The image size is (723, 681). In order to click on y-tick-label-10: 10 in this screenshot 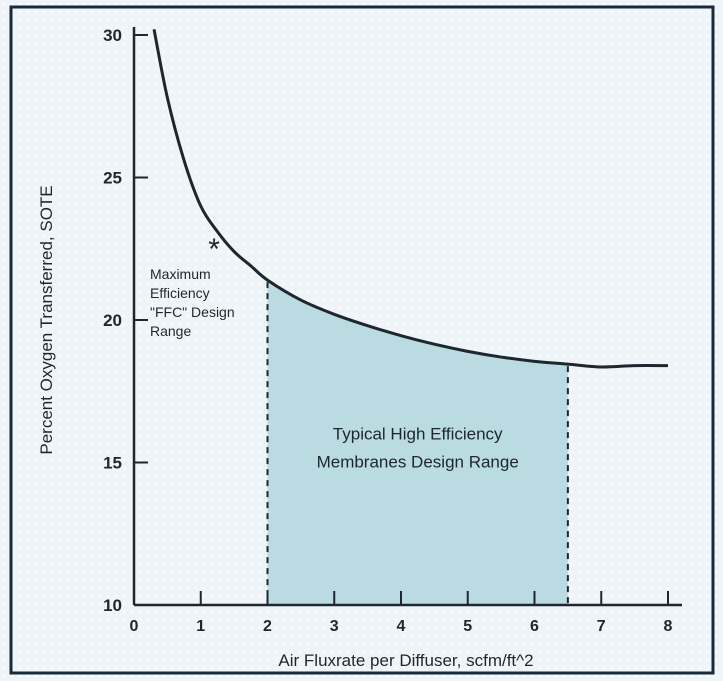, I will do `click(112, 605)`.